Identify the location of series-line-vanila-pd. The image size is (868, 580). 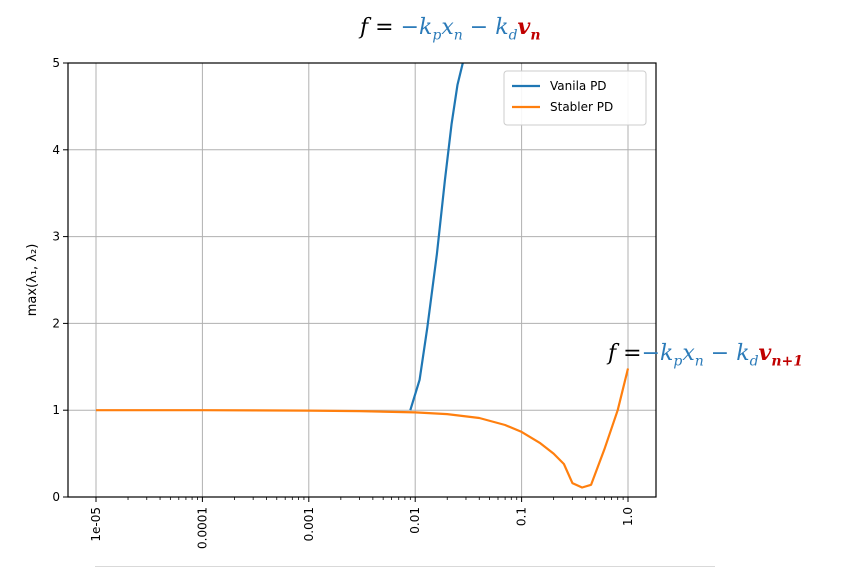
(436, 237).